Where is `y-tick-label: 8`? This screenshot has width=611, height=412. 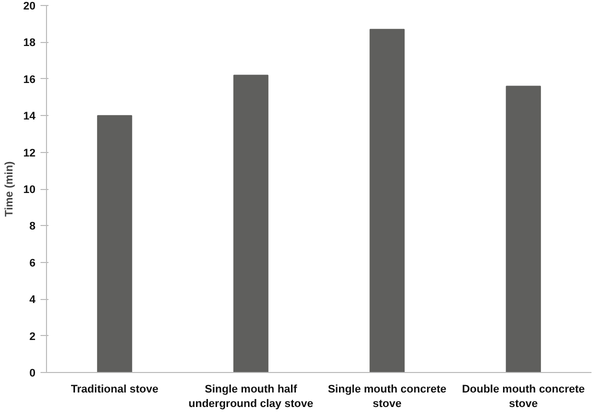 y-tick-label: 8 is located at coordinates (32, 226).